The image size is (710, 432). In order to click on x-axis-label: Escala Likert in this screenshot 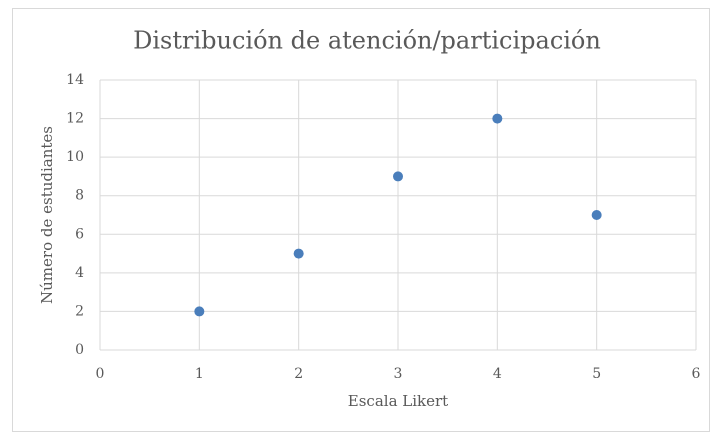, I will do `click(398, 401)`.